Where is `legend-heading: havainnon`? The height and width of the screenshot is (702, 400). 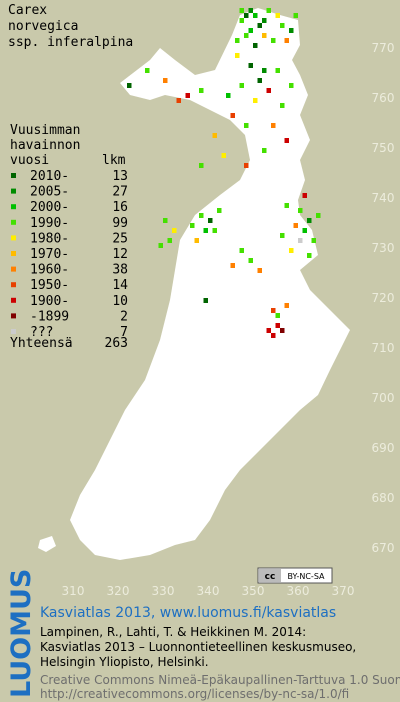 legend-heading: havainnon is located at coordinates (45, 145).